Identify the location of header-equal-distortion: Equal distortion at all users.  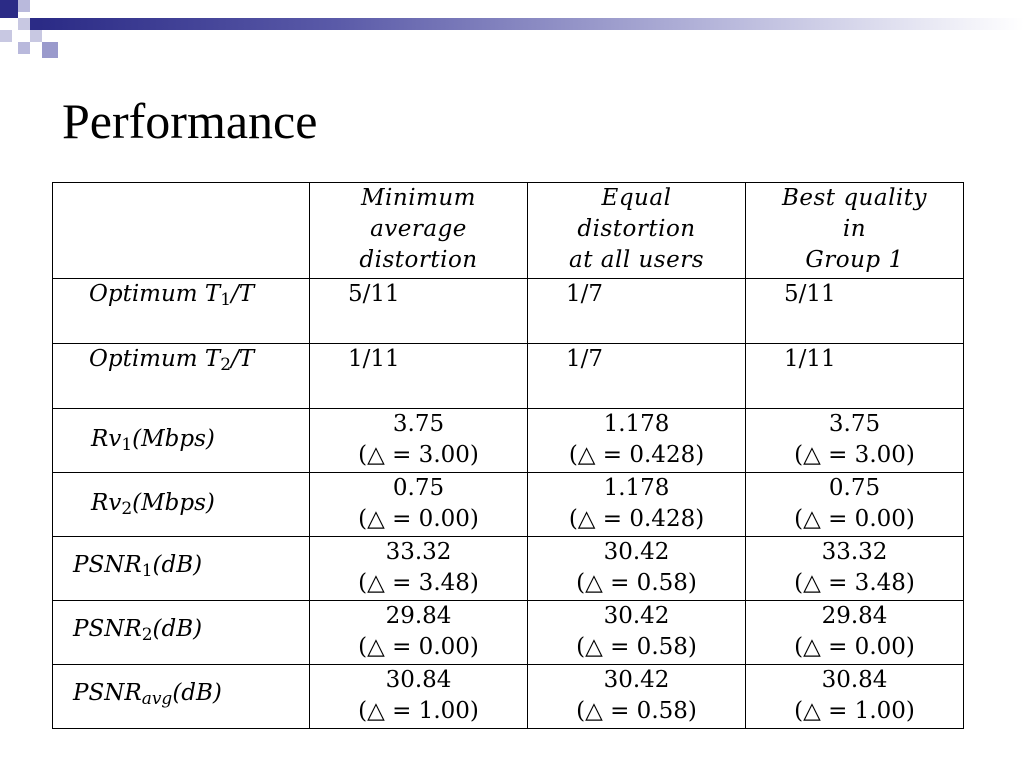
(636, 230).